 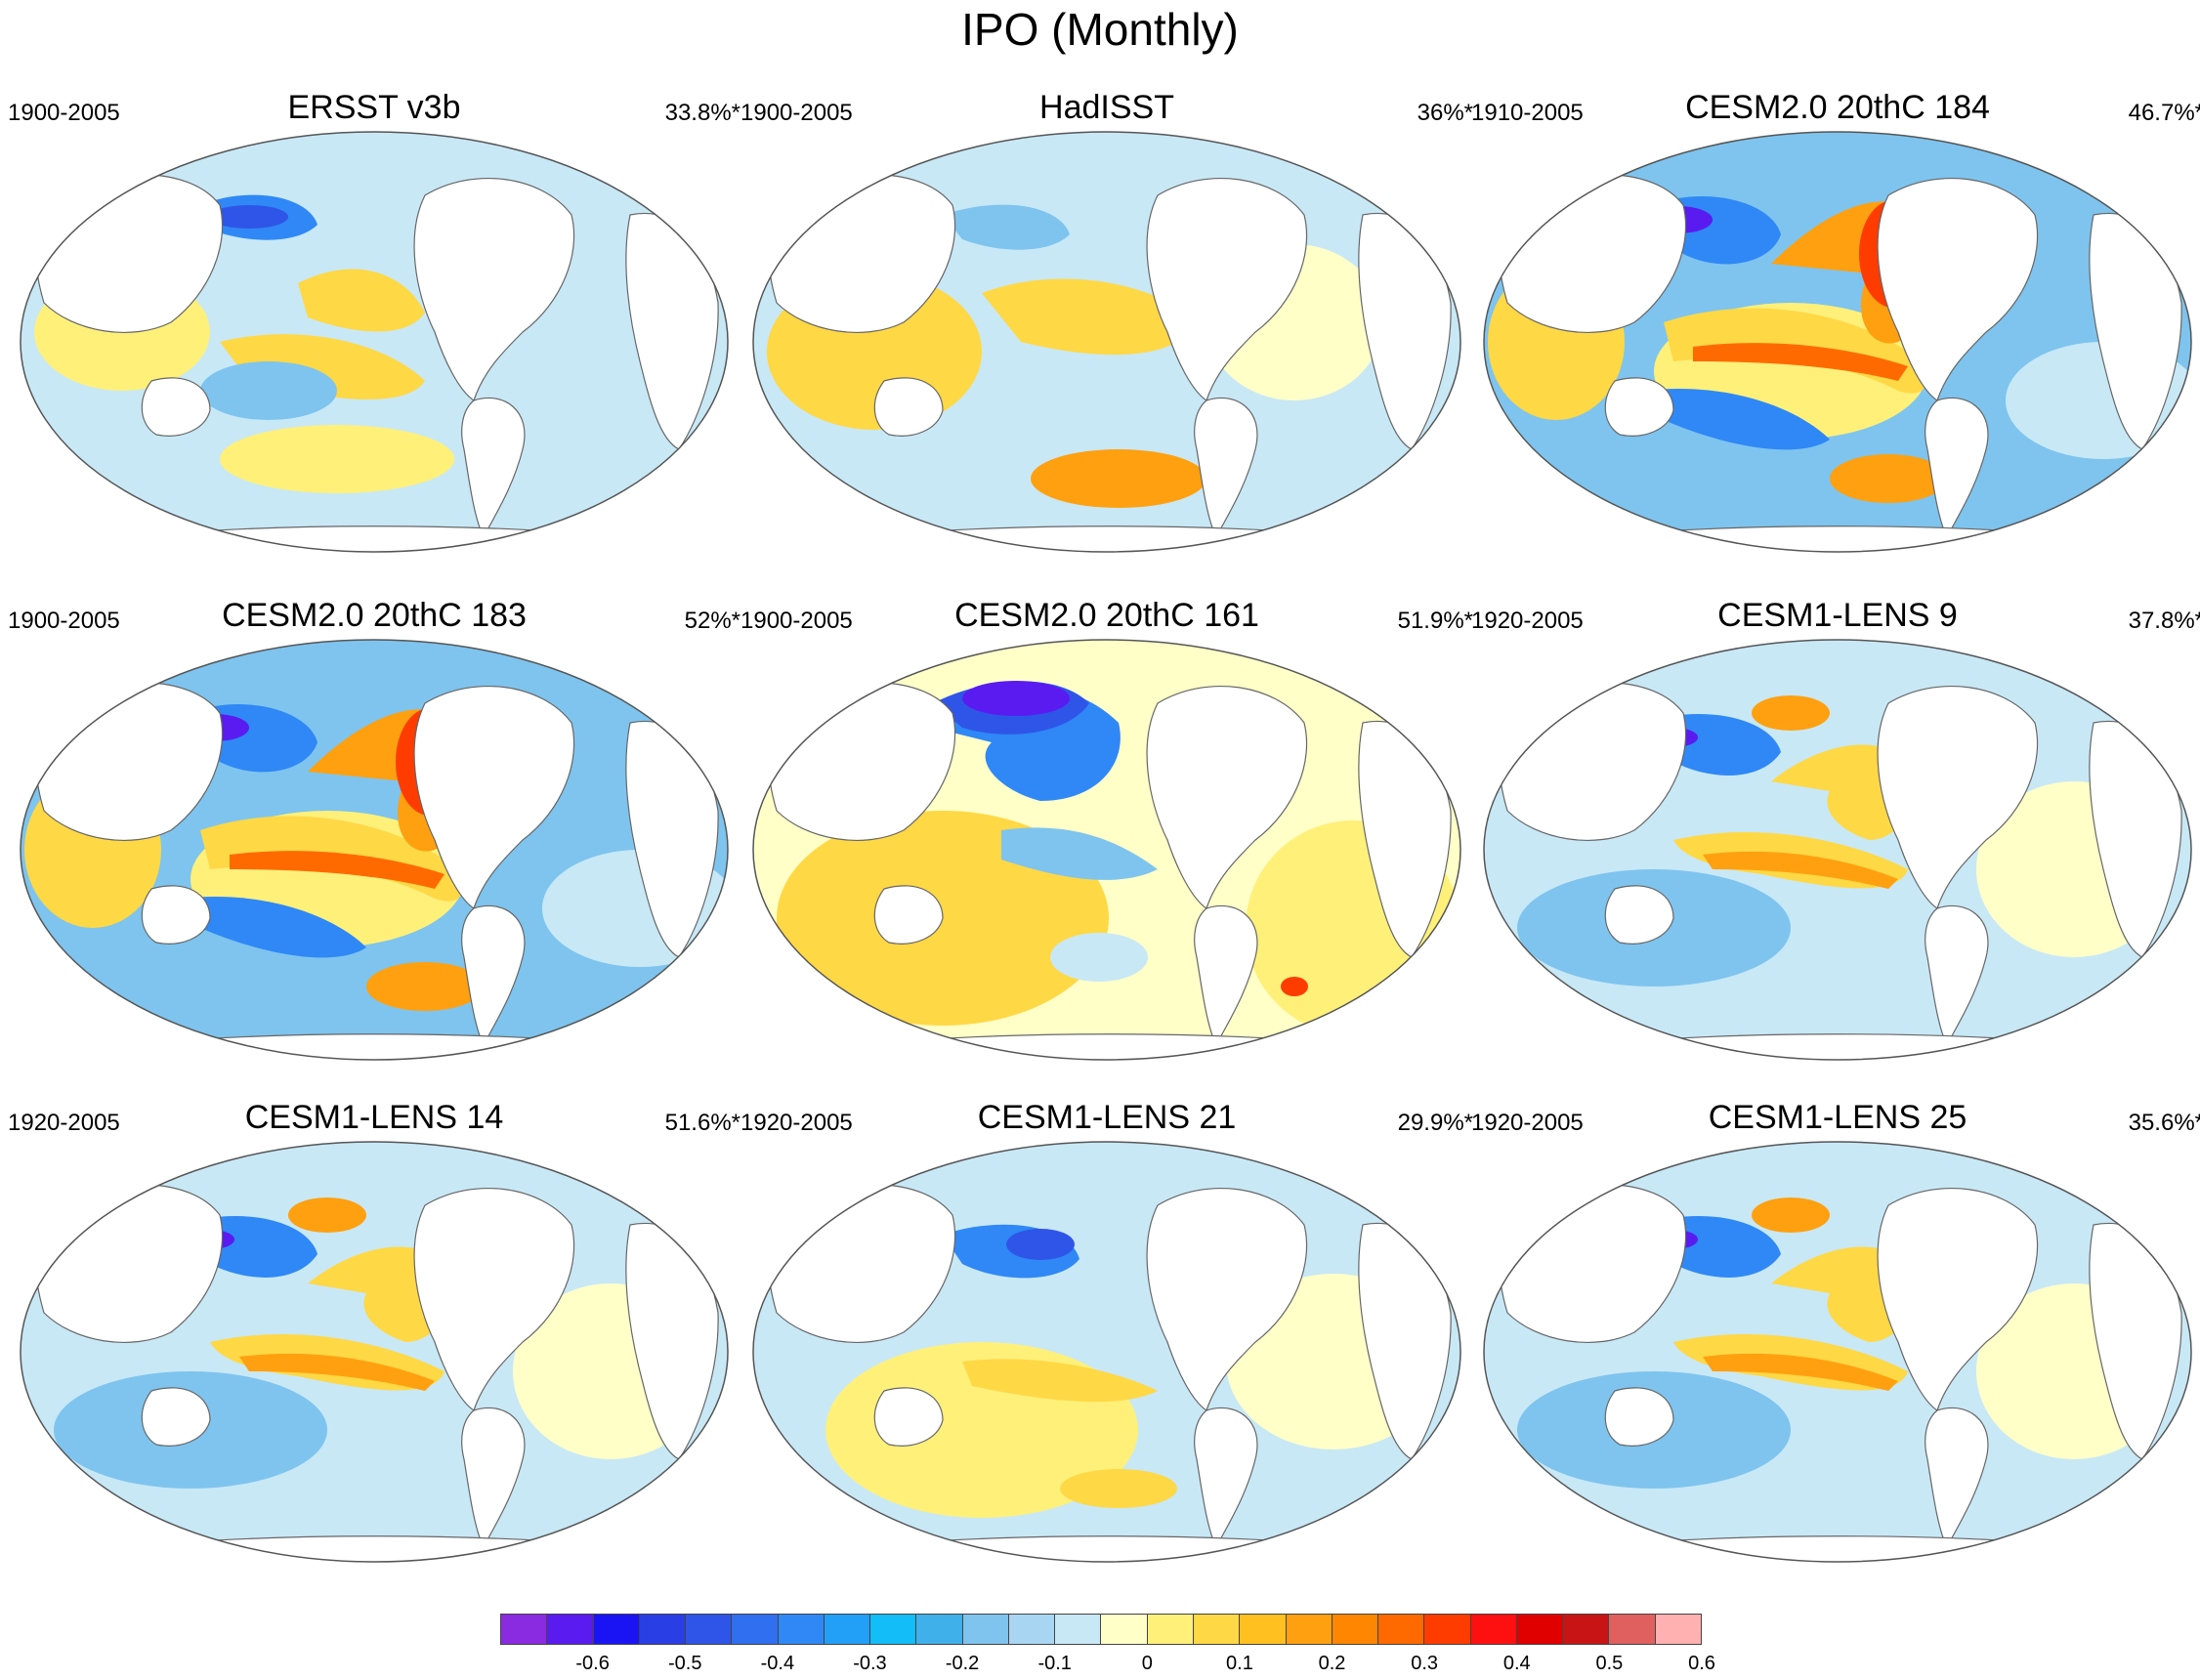 I want to click on colorbar-tick-label: -0.4, so click(x=777, y=1663).